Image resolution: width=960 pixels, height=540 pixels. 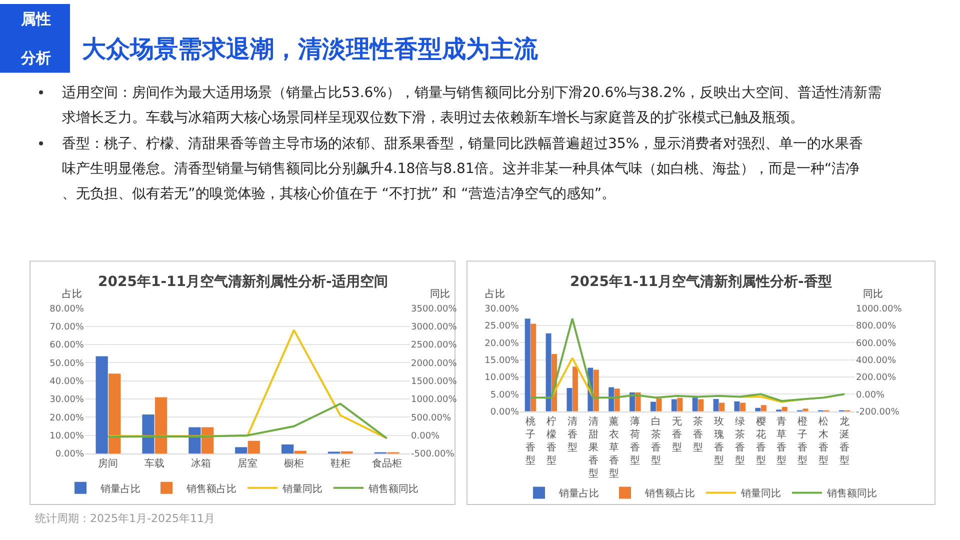 What do you see at coordinates (656, 440) in the screenshot?
I see `x-tick-label: 白茶香型` at bounding box center [656, 440].